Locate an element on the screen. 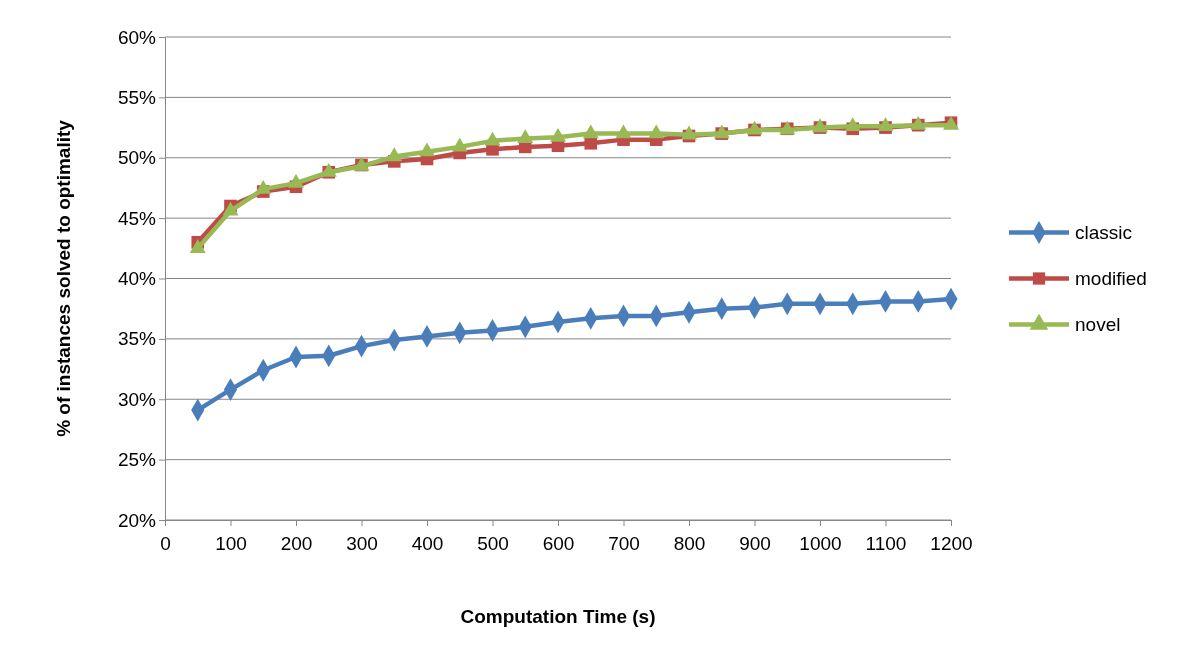 The image size is (1193, 657). x-axis-title: Computation Time (s) is located at coordinates (558, 616).